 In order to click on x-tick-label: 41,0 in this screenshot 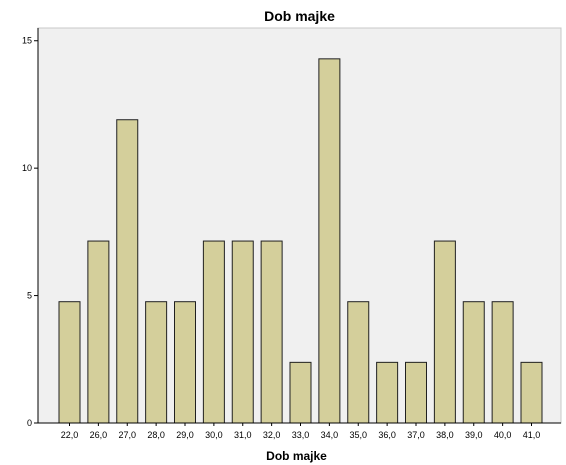, I will do `click(532, 435)`.